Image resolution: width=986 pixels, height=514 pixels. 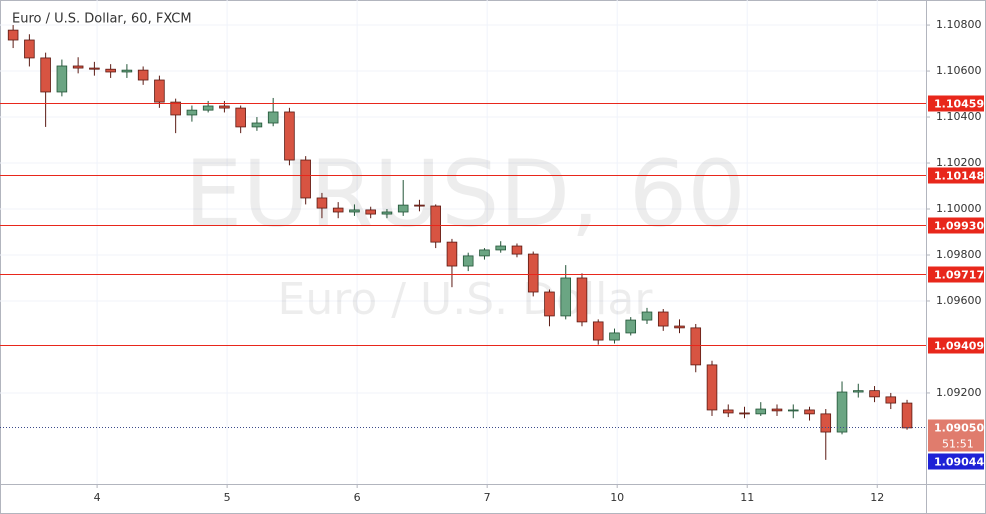 What do you see at coordinates (959, 162) in the screenshot?
I see `y-tick-label: 1.10200` at bounding box center [959, 162].